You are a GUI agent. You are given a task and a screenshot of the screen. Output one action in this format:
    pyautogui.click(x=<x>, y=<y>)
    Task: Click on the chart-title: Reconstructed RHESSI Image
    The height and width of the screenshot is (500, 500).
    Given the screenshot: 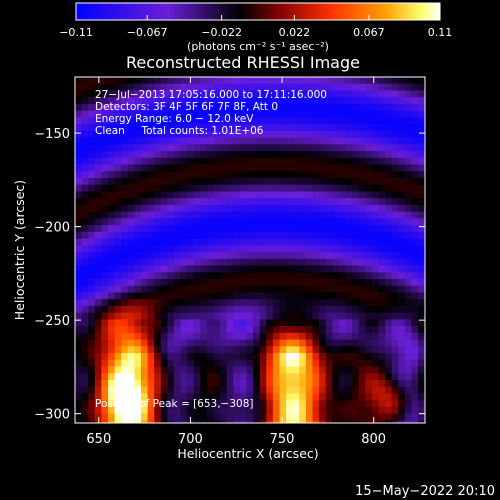 What is the action you would take?
    pyautogui.click(x=243, y=62)
    